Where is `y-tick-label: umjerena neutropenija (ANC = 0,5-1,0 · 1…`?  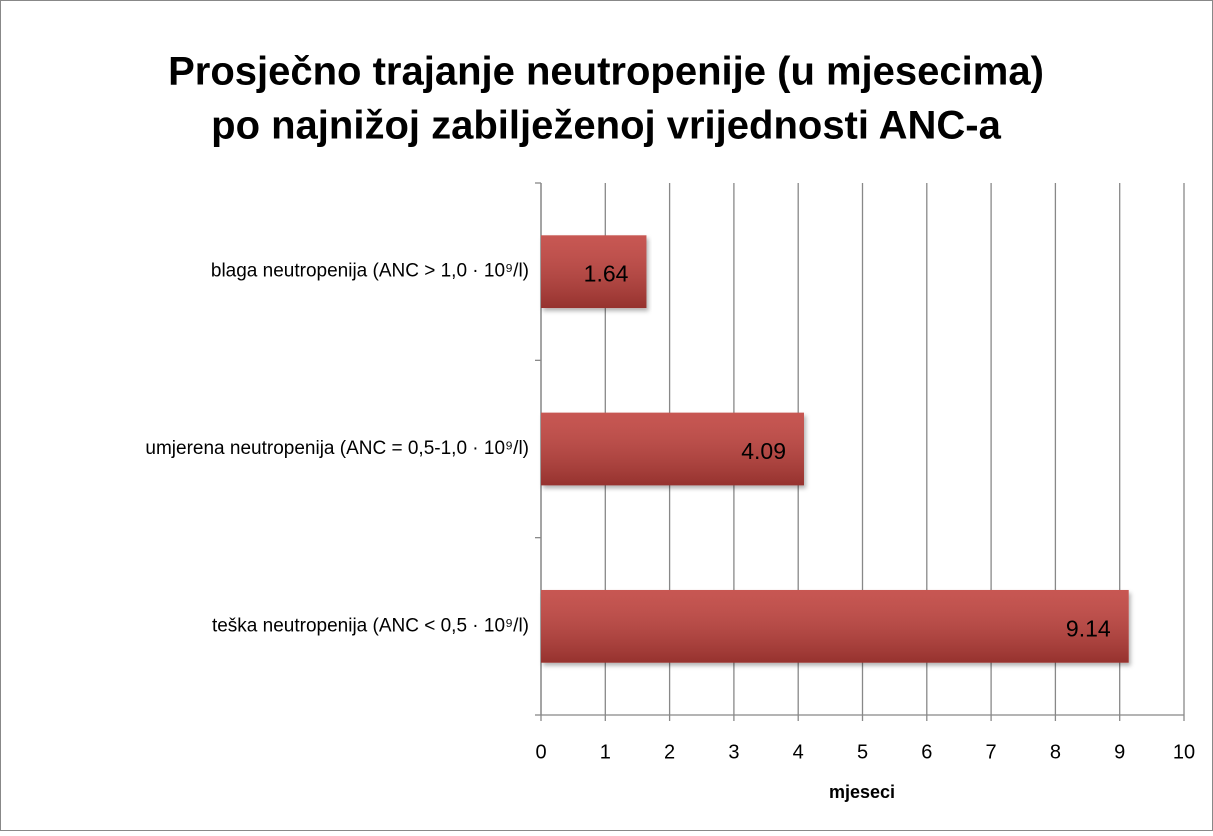
y-tick-label: umjerena neutropenija (ANC = 0,5-1,0 · 1… is located at coordinates (337, 448).